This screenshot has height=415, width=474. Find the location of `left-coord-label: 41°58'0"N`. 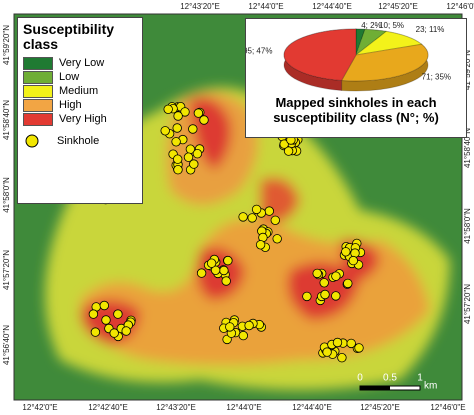

left-coord-label: 41°58'0"N is located at coordinates (6, 195).